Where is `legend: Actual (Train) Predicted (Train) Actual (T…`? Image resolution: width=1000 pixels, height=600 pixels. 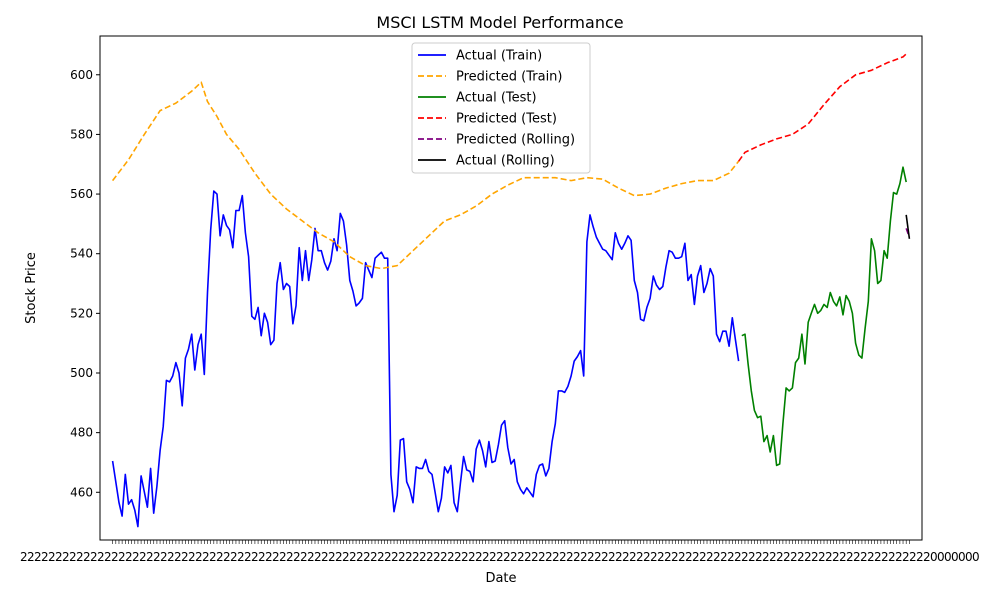
legend: Actual (Train) Predicted (Train) Actual (T… is located at coordinates (501, 108).